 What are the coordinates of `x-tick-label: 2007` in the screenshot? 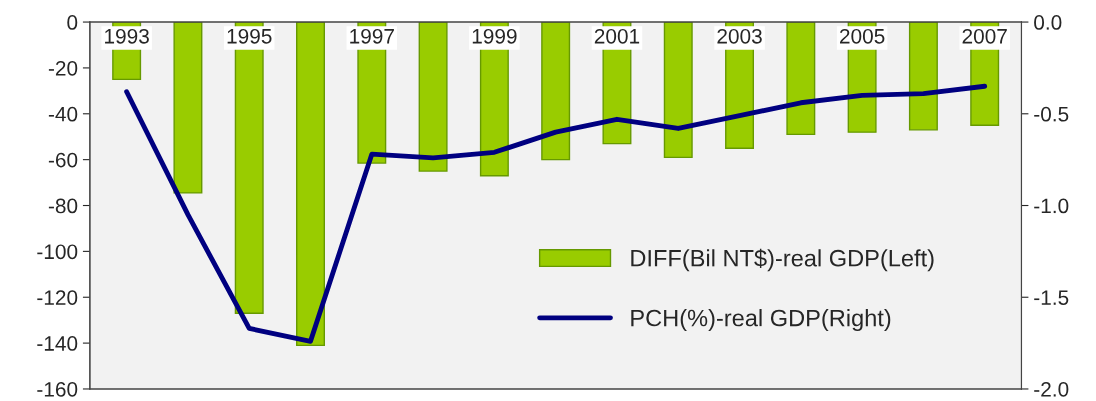 It's located at (984, 36).